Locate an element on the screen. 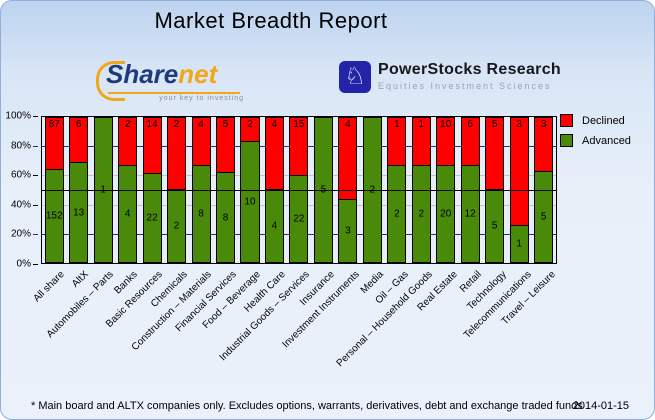 The image size is (655, 420). legend-item-declined: Declined is located at coordinates (595, 120).